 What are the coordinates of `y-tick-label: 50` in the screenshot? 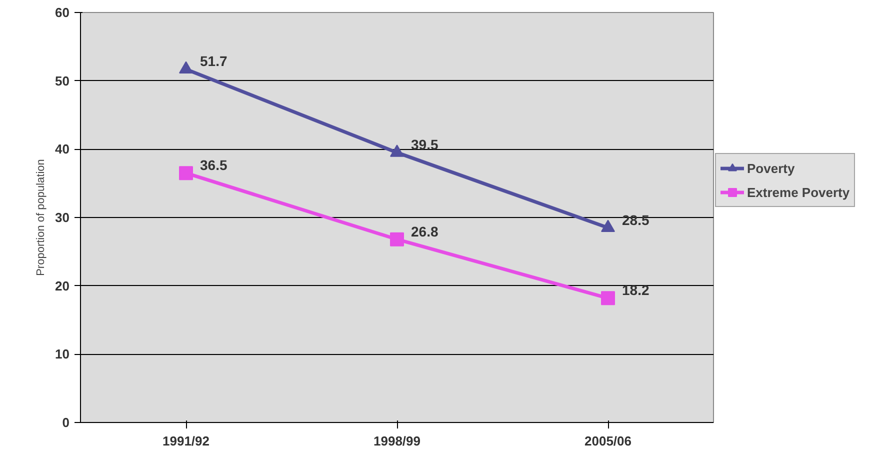 It's located at (62, 80).